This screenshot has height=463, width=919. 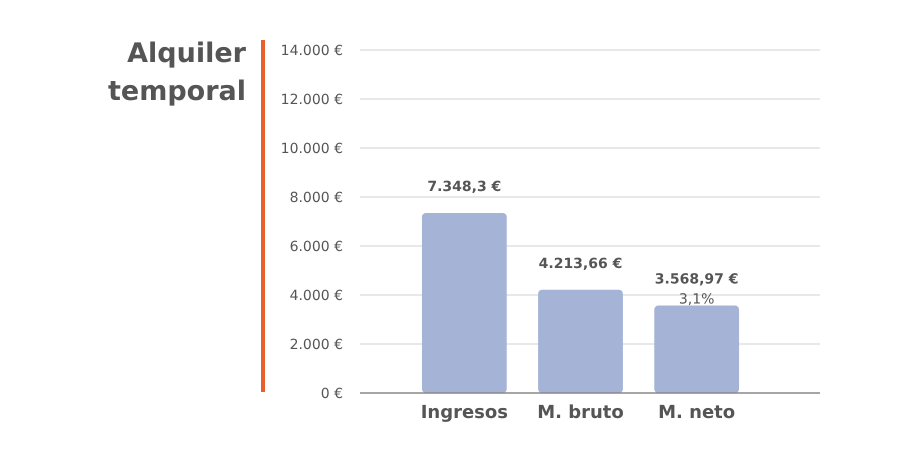 What do you see at coordinates (316, 296) in the screenshot?
I see `y-tick-label: 4.000 €` at bounding box center [316, 296].